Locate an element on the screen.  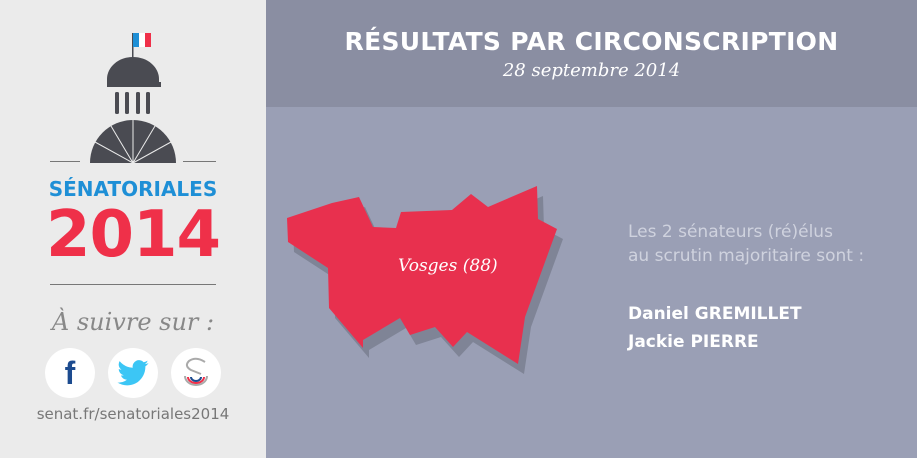
facebook-button: f is located at coordinates (70, 373).